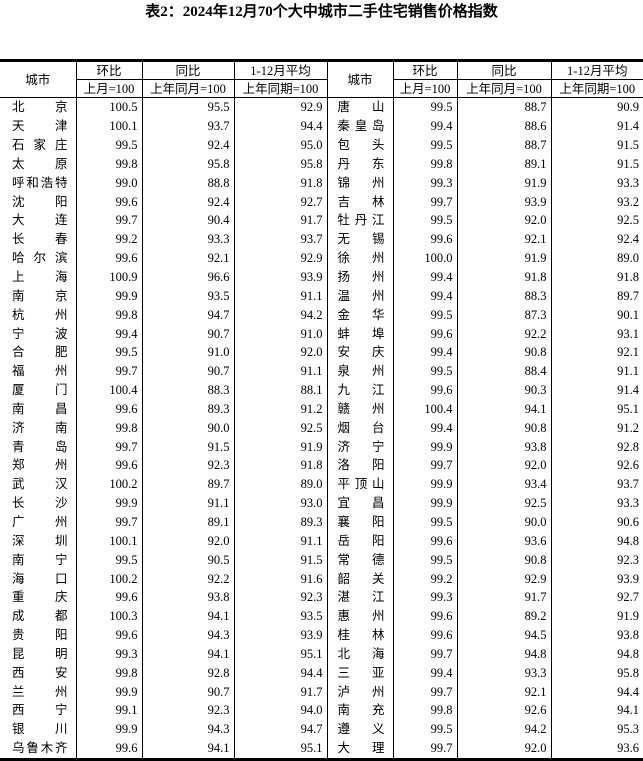  I want to click on yoy-index: 95.8, so click(187, 164).